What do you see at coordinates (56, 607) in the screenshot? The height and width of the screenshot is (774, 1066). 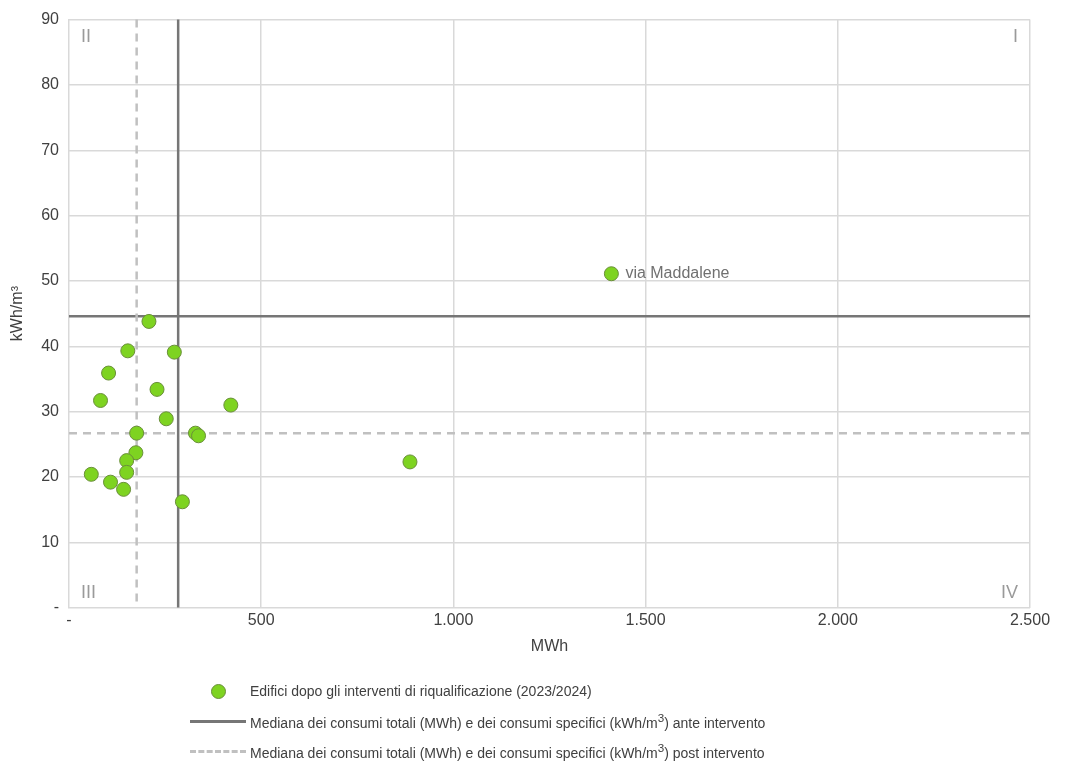 I see `y-tick-label: -` at bounding box center [56, 607].